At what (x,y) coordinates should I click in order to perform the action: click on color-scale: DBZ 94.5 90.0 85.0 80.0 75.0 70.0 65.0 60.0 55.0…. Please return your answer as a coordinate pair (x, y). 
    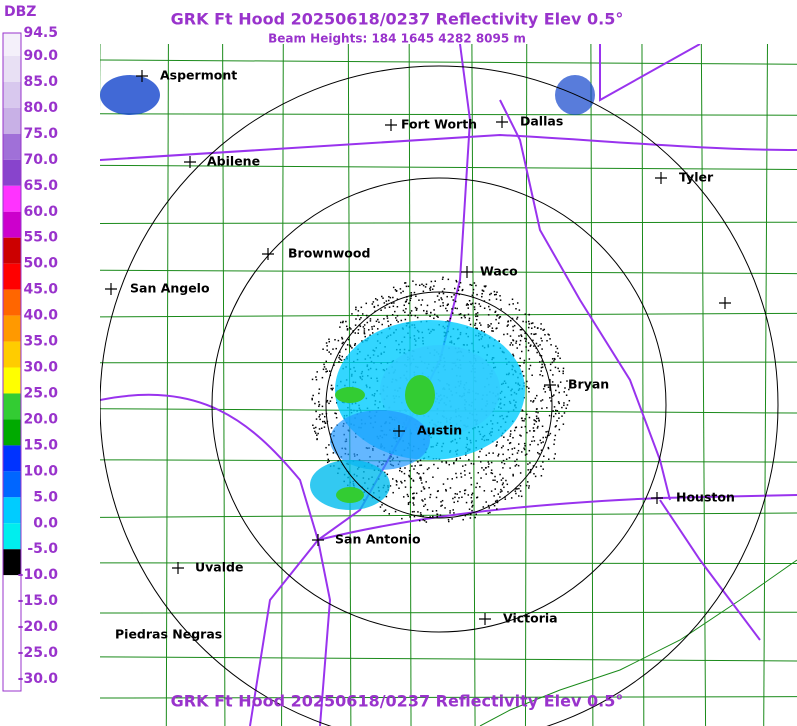
    Looking at the image, I should click on (30, 348).